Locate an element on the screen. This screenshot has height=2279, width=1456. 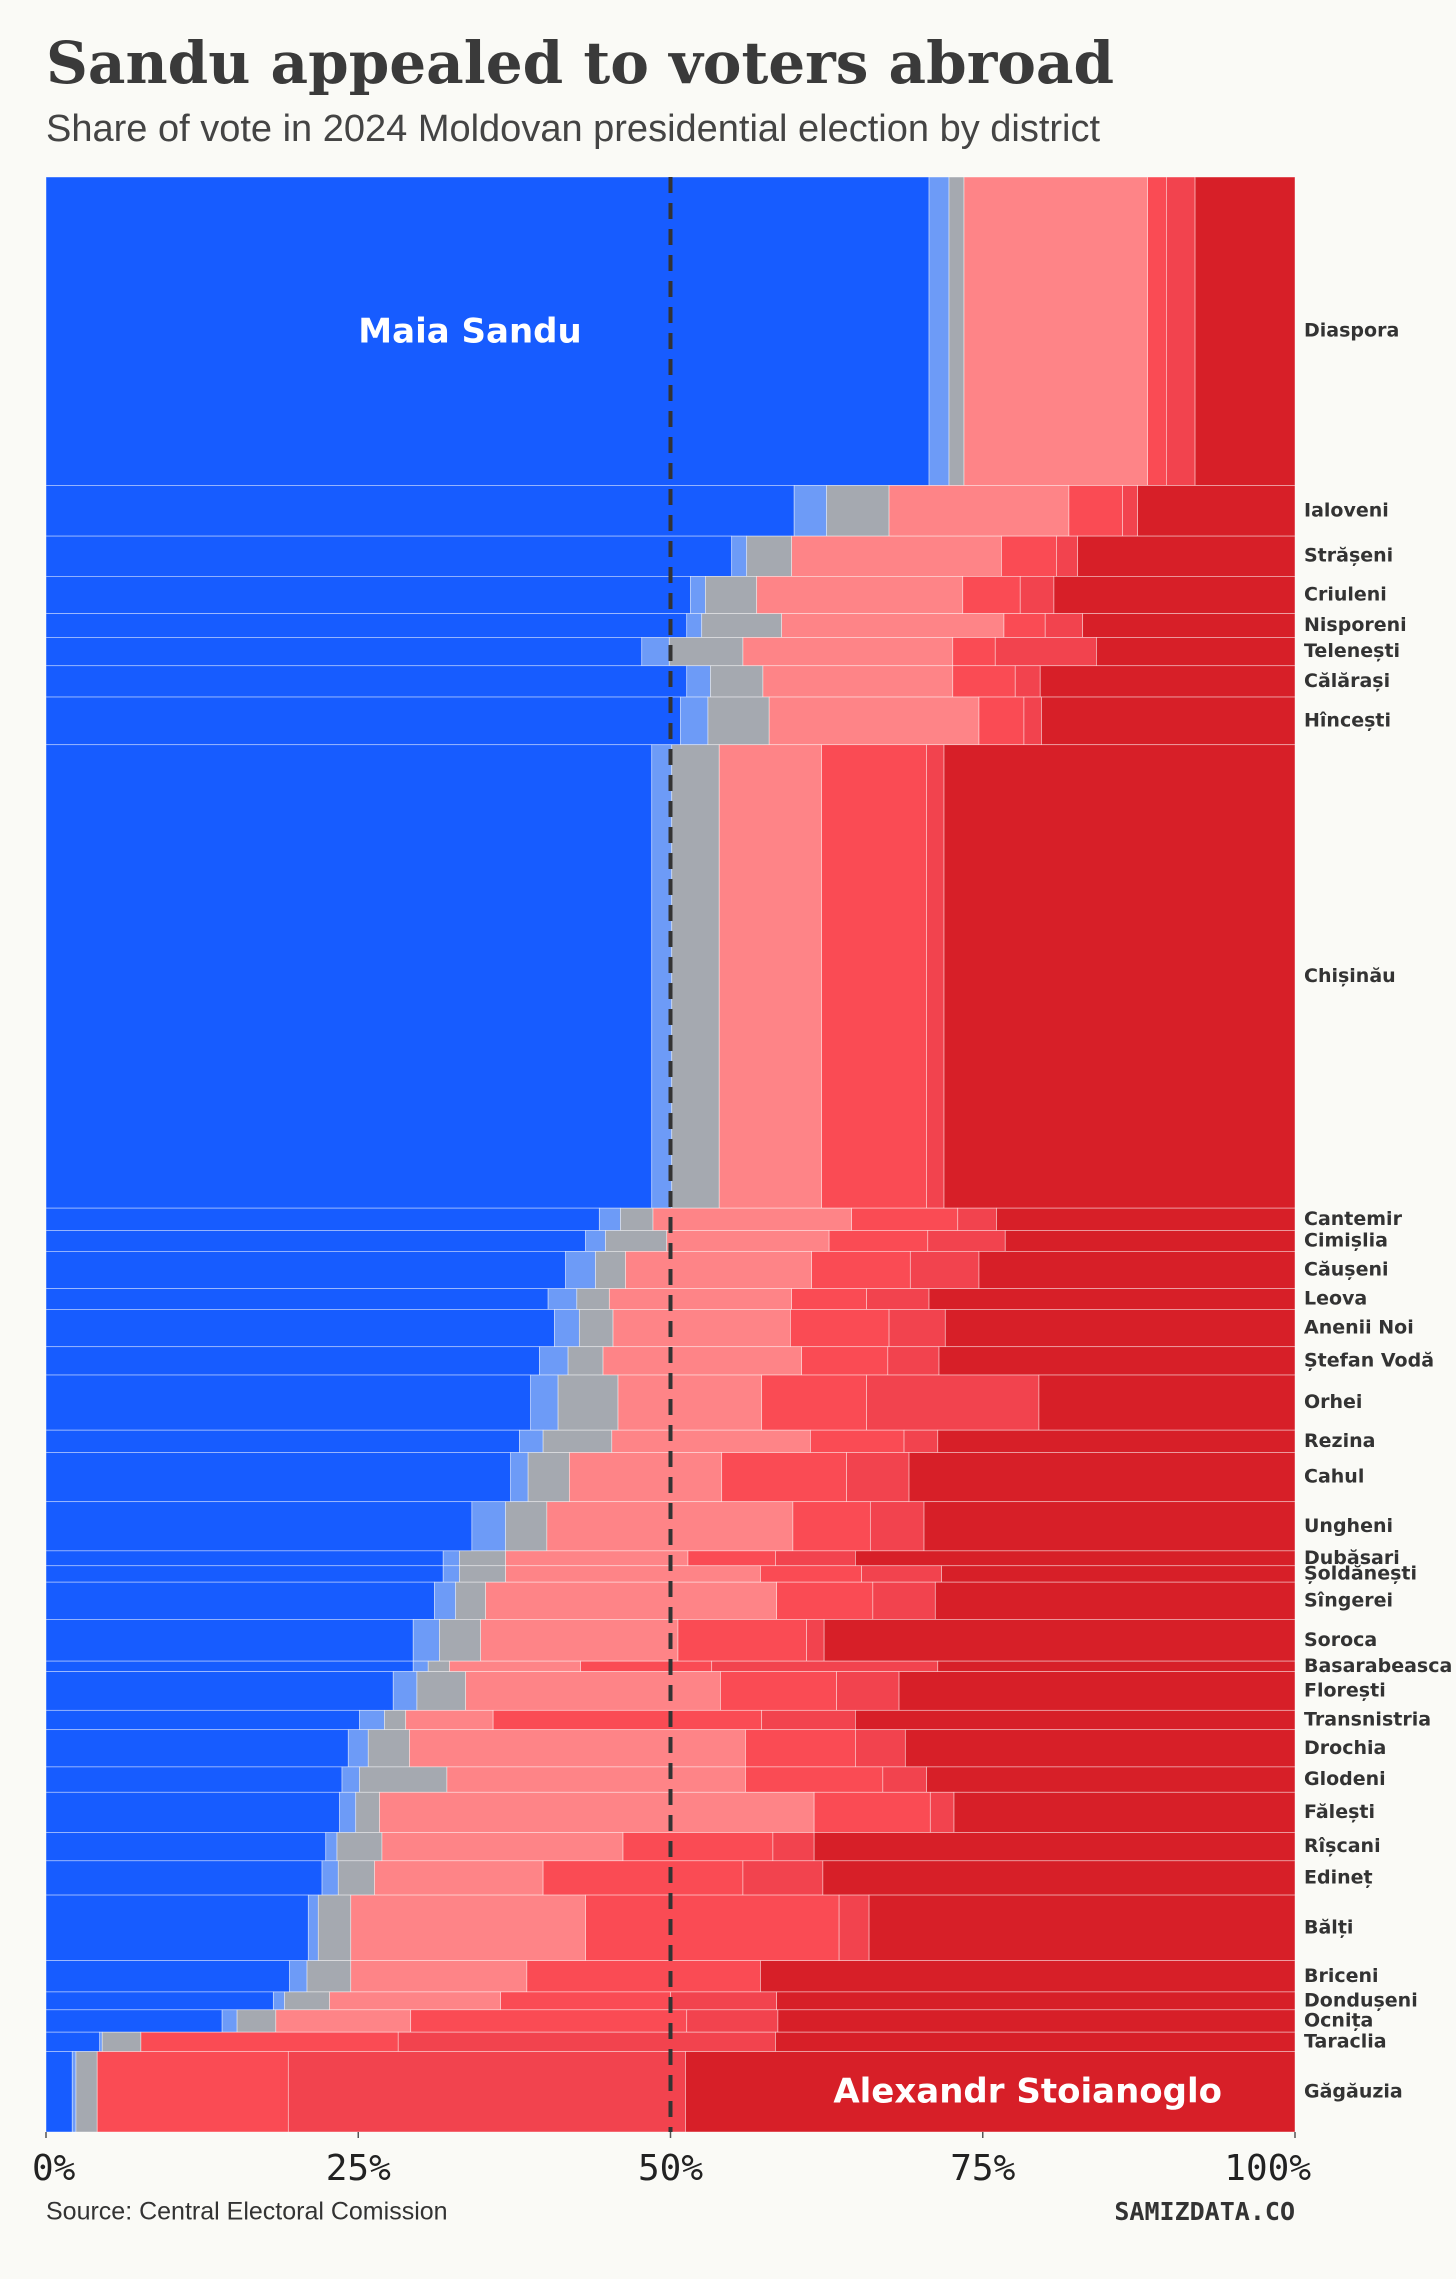
row-label: Ștefan Vodă is located at coordinates (1369, 1360).